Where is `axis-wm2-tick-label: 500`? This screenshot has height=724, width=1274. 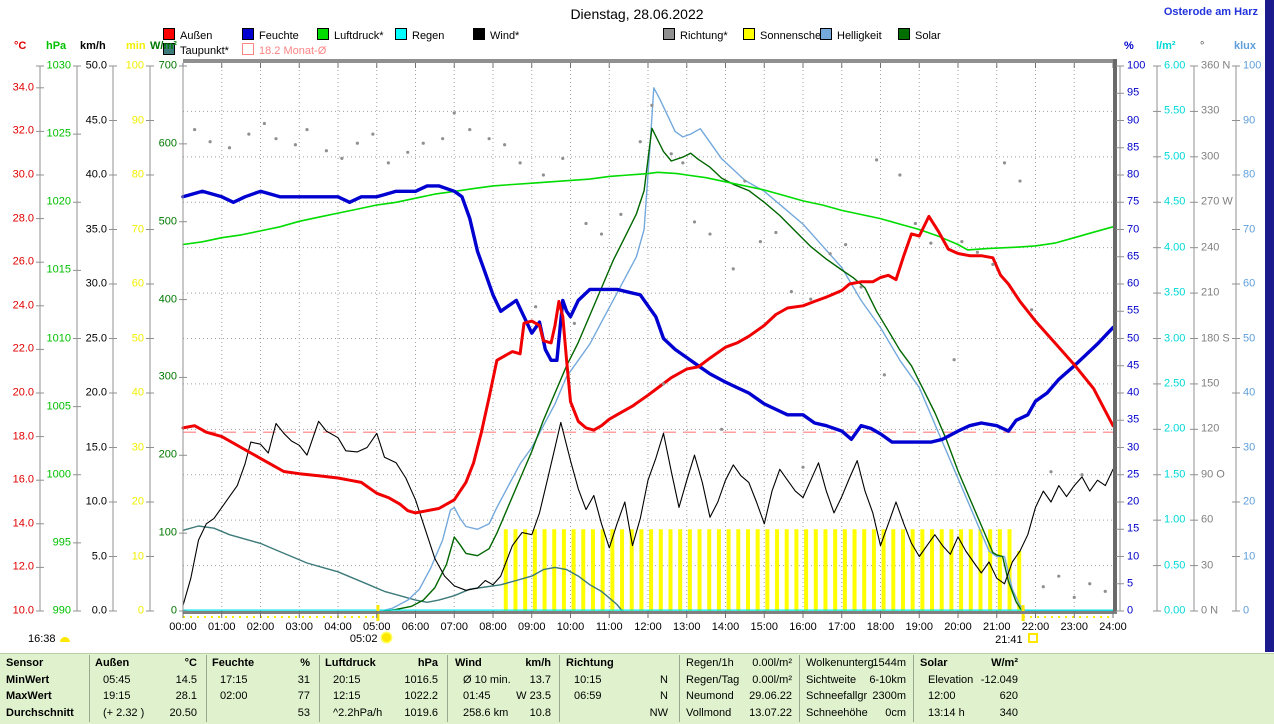
axis-wm2-tick-label: 500 is located at coordinates (167, 221).